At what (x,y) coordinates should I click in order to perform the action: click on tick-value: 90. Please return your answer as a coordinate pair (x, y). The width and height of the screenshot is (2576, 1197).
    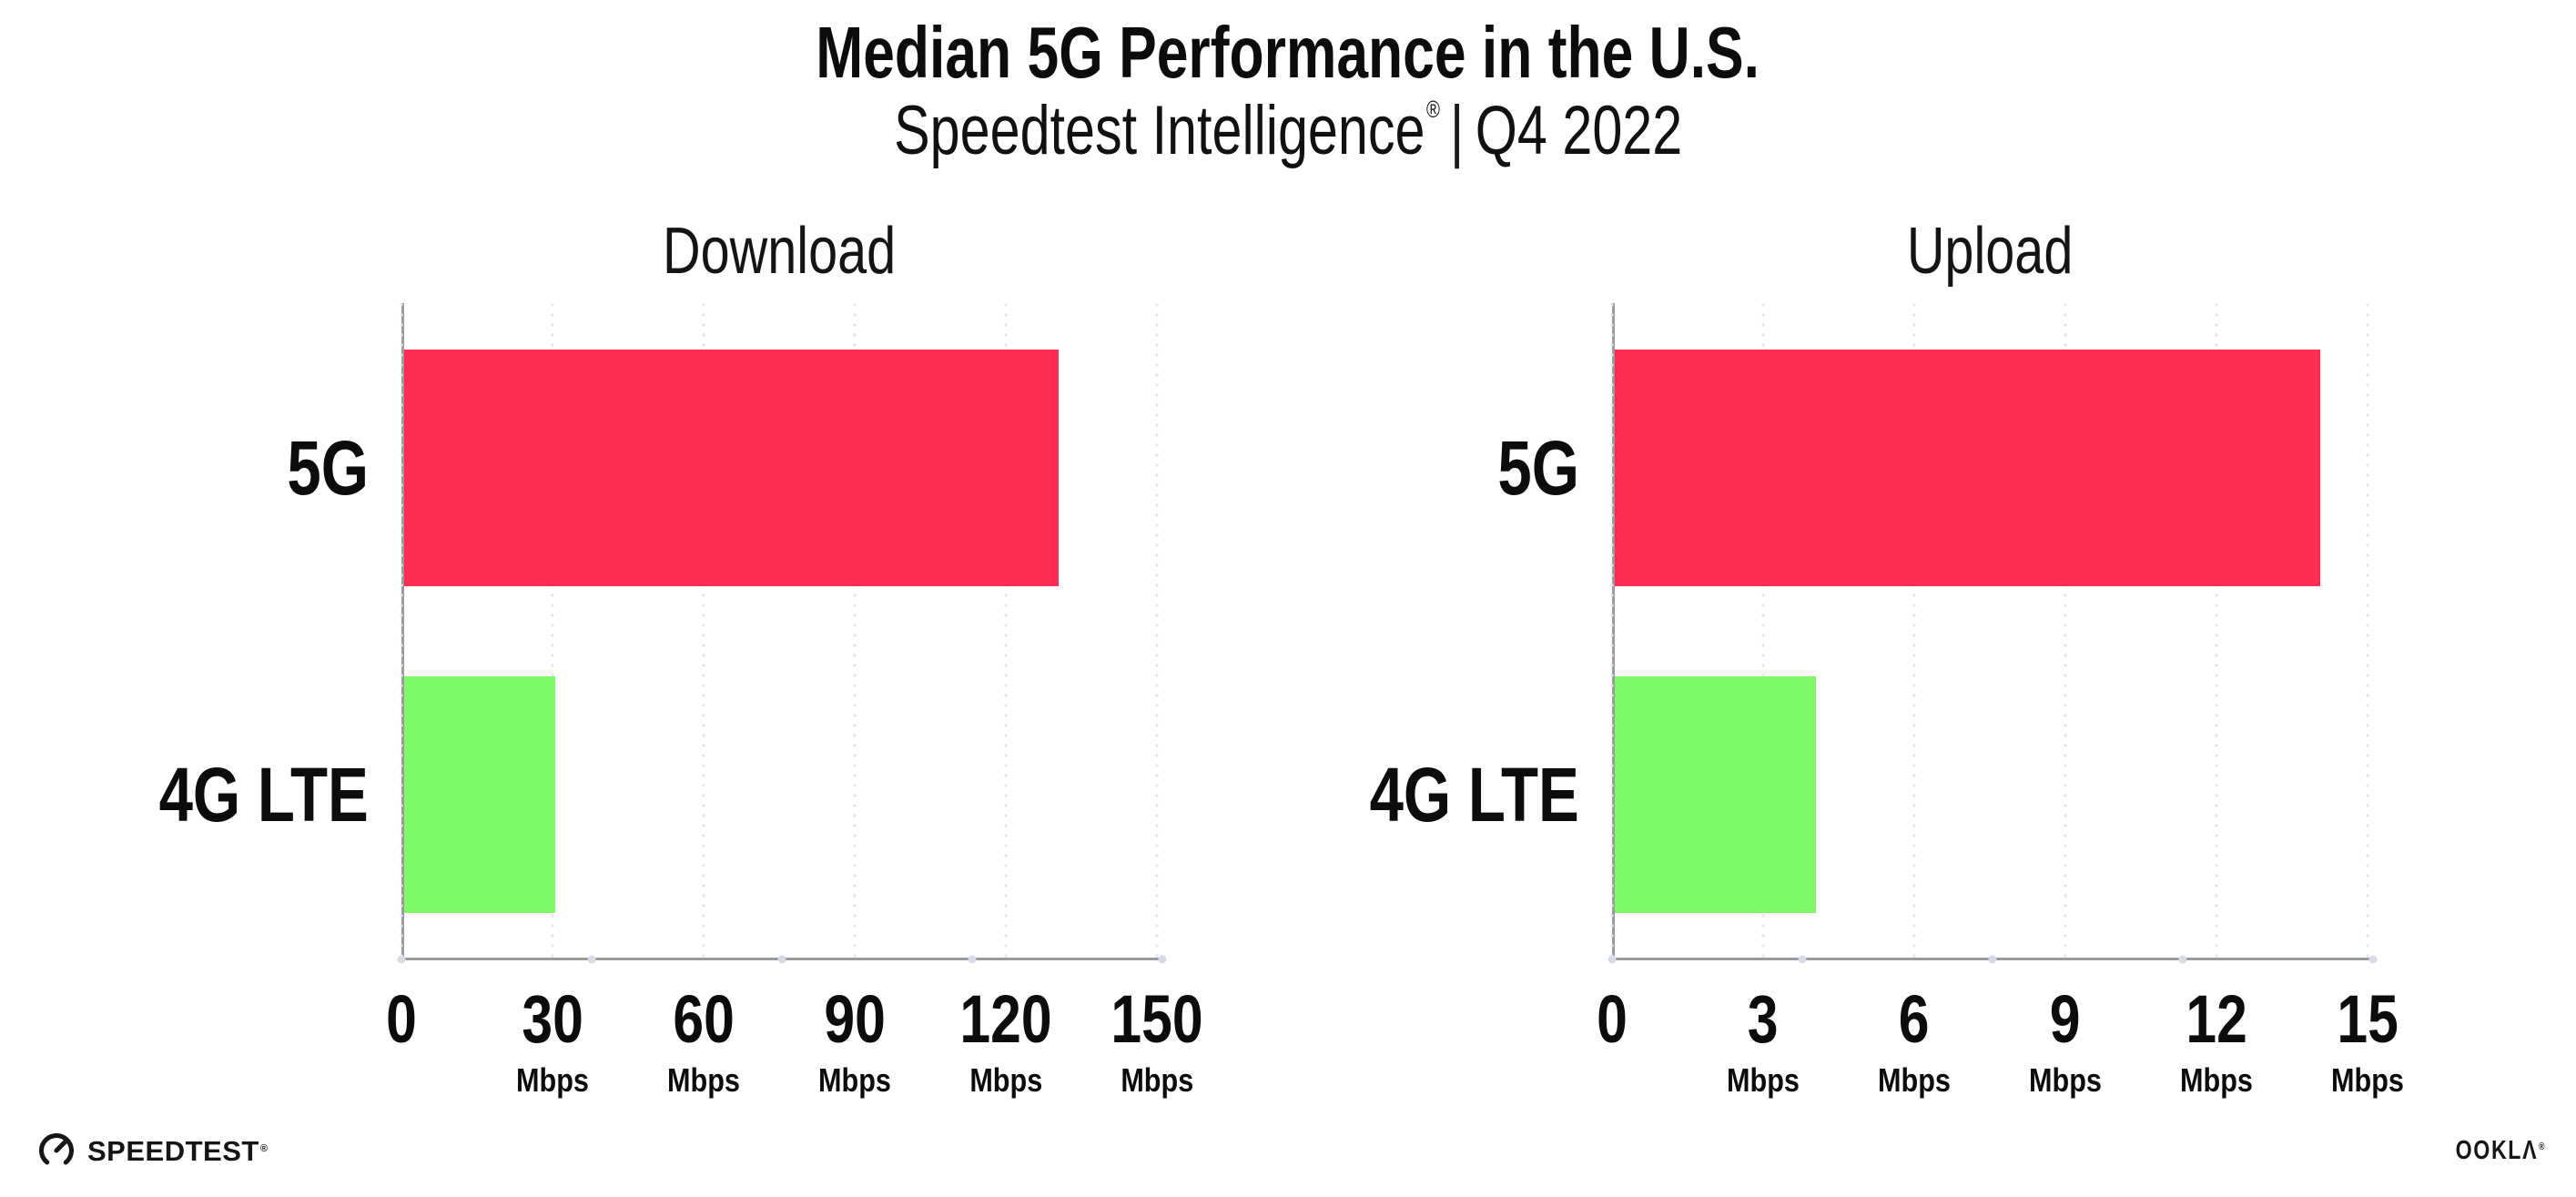
    Looking at the image, I should click on (855, 1020).